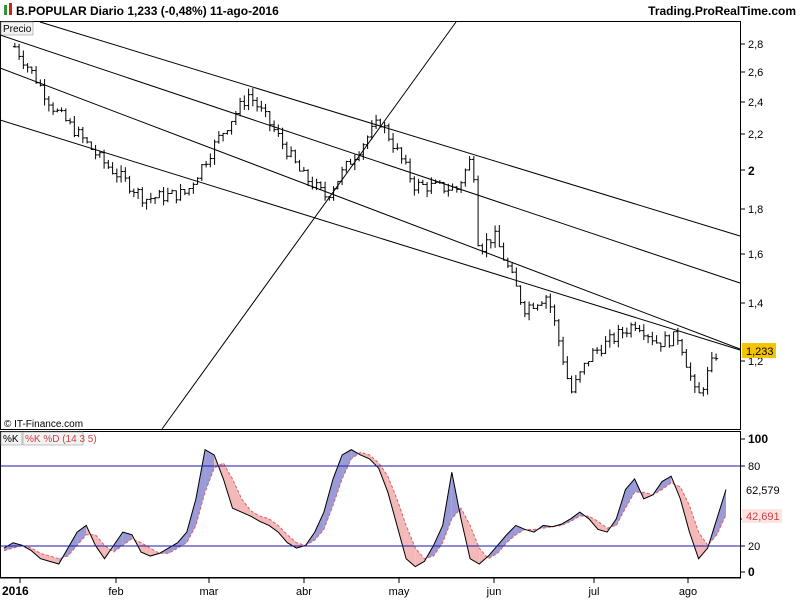  I want to click on stoch-y-tick: 100, so click(758, 439).